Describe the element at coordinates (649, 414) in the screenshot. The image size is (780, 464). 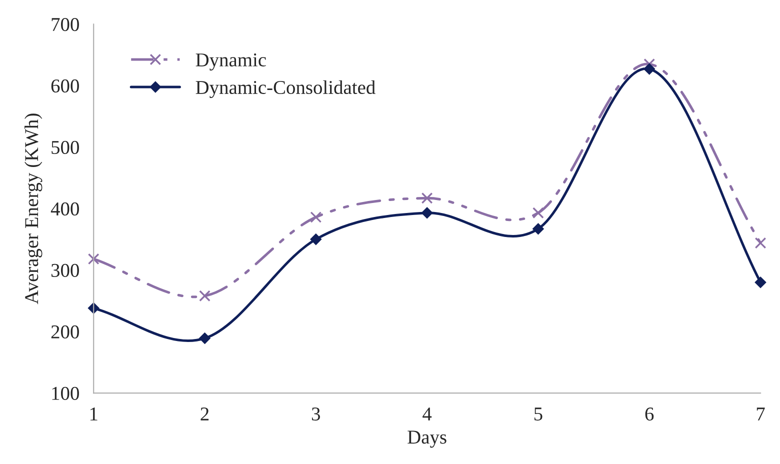
I see `x-tick-label: 6` at that location.